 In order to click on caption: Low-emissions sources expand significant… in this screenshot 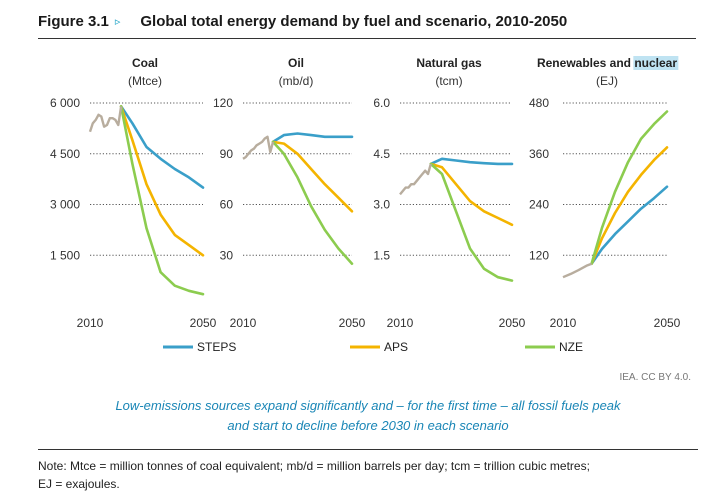, I will do `click(368, 416)`.